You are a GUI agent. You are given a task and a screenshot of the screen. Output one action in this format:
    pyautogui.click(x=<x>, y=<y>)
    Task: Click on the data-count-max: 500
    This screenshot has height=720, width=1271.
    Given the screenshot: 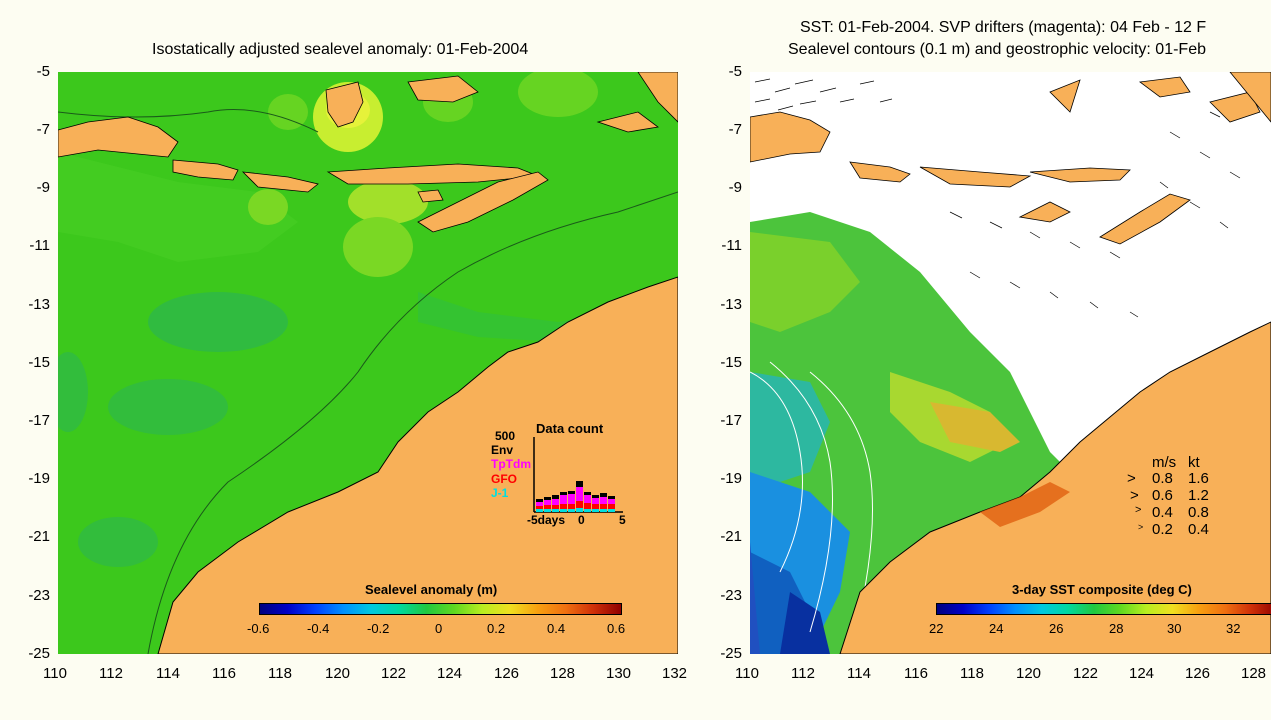 What is the action you would take?
    pyautogui.click(x=505, y=436)
    